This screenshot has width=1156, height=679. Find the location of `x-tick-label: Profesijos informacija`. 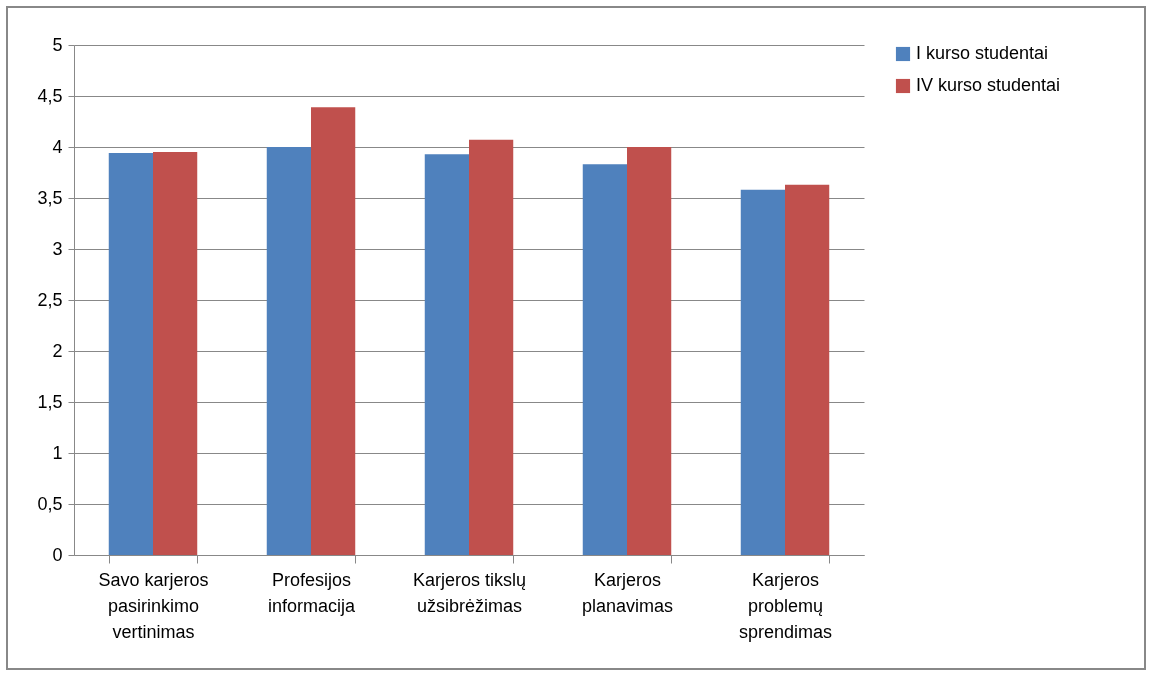

x-tick-label: Profesijos informacija is located at coordinates (311, 592).